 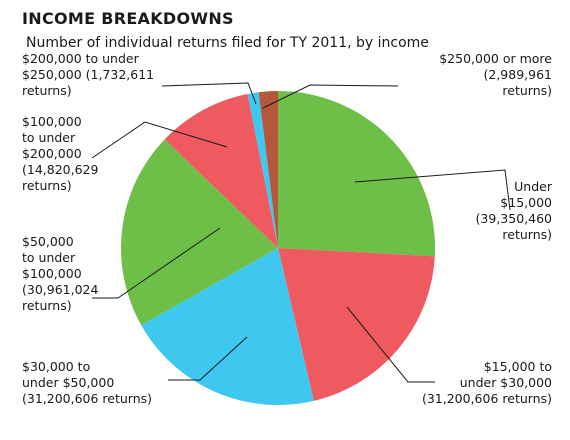 I want to click on slice-label-line: (30,961,024, so click(x=60, y=289).